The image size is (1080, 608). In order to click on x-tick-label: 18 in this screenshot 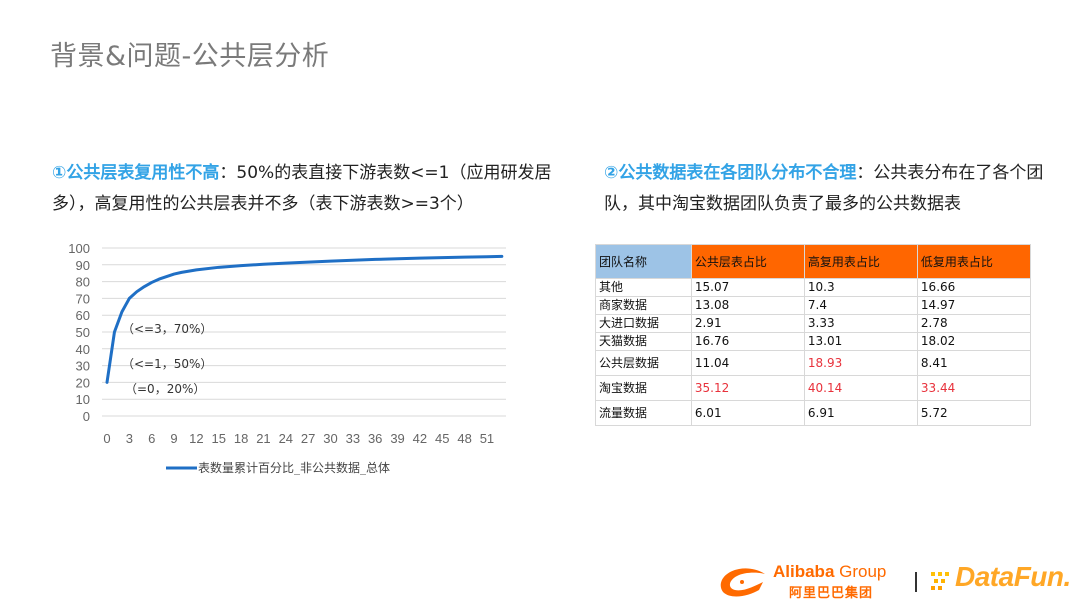, I will do `click(241, 438)`.